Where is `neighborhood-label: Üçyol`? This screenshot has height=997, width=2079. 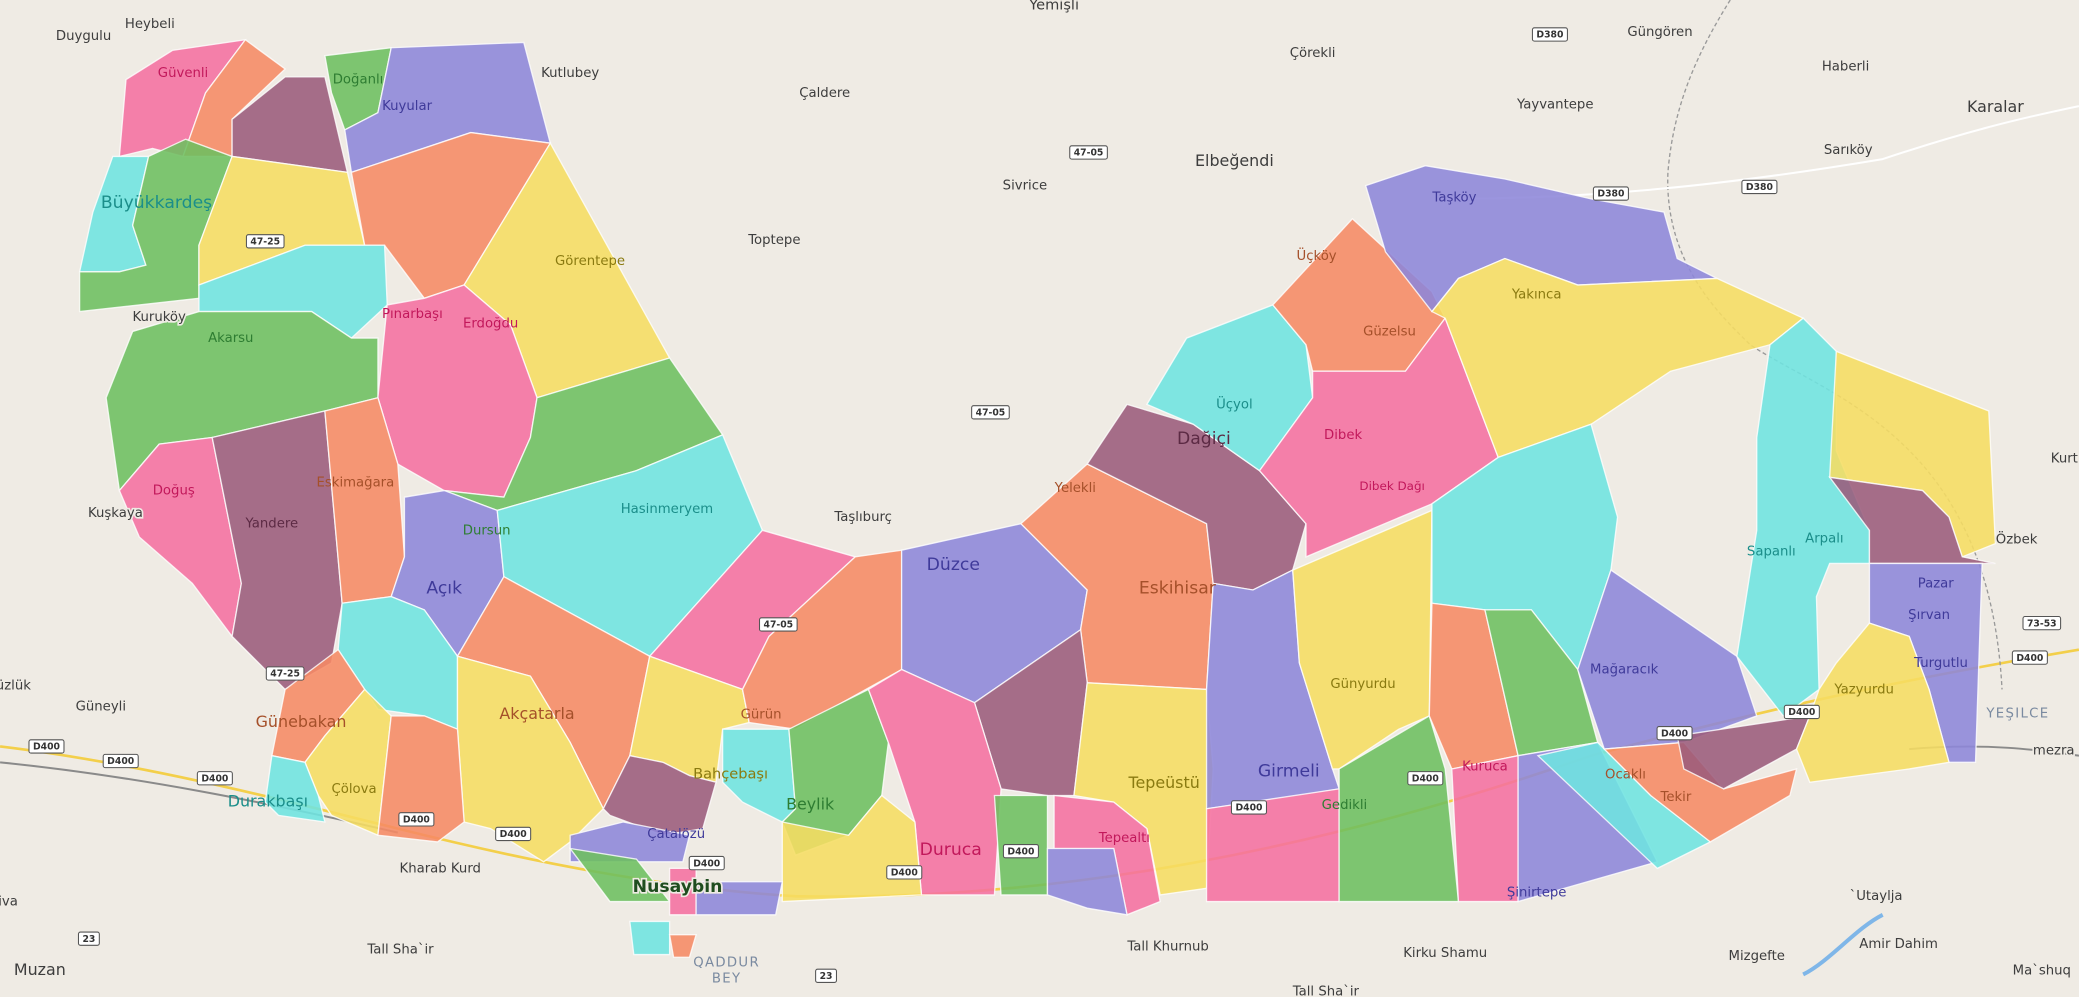 neighborhood-label: Üçyol is located at coordinates (1234, 403).